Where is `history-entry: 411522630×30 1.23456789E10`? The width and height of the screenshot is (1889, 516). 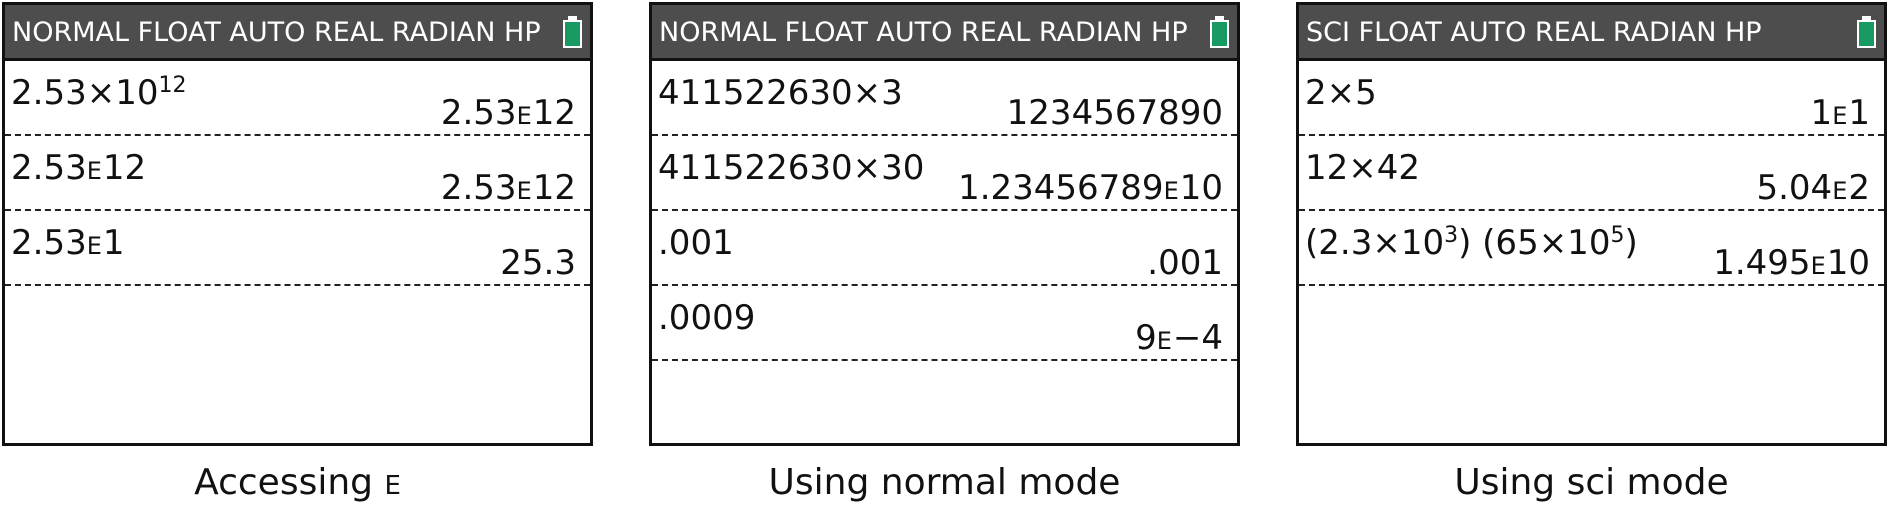
history-entry: 411522630×30 1.23456789E10 is located at coordinates (944, 173).